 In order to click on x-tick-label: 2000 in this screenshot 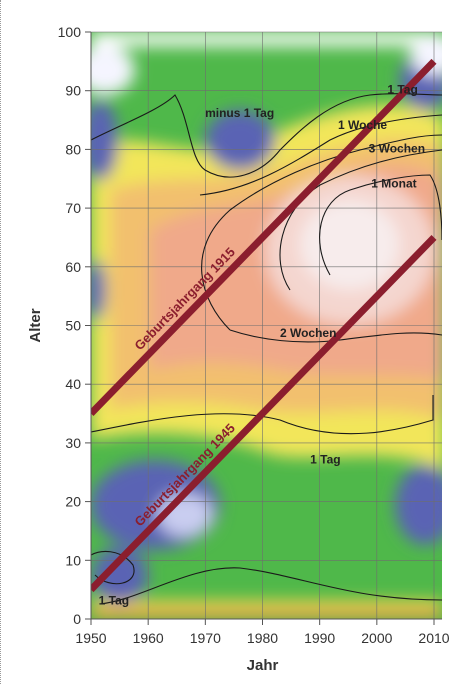, I will do `click(376, 638)`.